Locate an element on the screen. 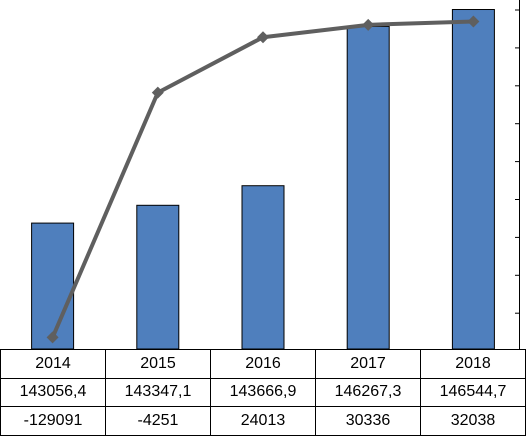 This screenshot has height=437, width=526. table-cell-value: 143666,9 is located at coordinates (263, 392).